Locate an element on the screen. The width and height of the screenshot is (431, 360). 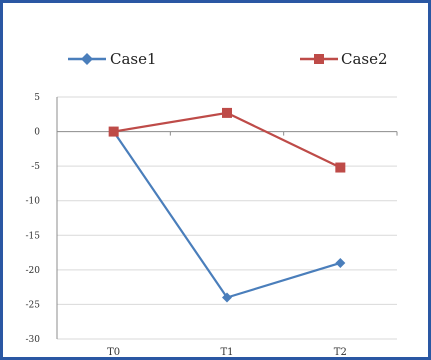
y-tick-label: -25 is located at coordinates (33, 305).